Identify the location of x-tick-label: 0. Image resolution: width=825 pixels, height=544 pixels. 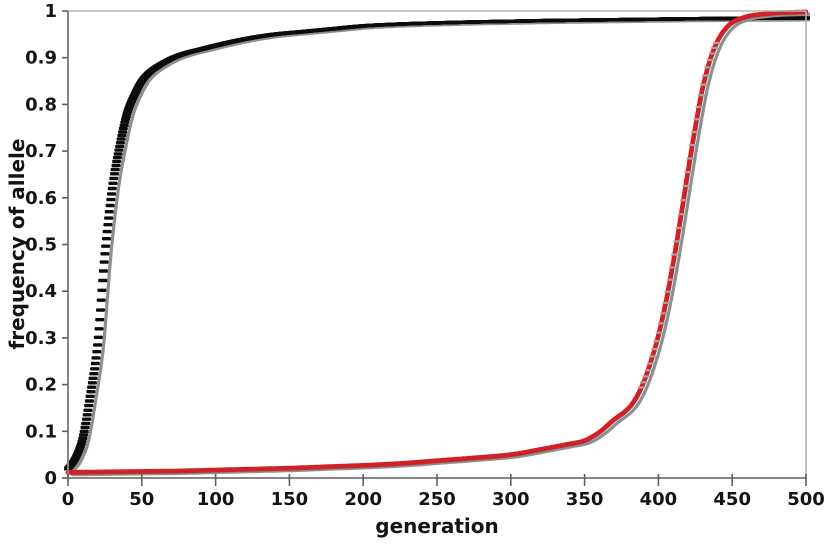
(68, 499).